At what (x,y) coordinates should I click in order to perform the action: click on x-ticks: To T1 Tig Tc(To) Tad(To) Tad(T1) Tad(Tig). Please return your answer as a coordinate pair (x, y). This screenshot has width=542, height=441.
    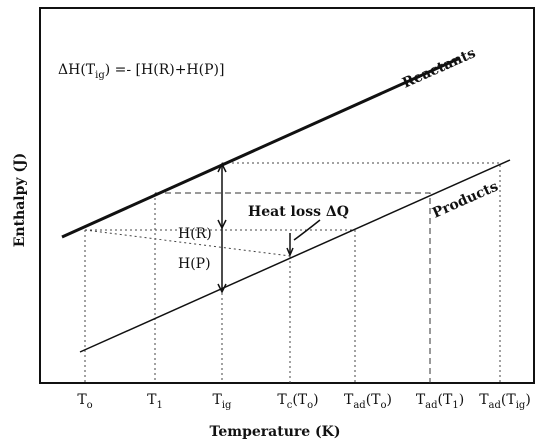
    Looking at the image, I should click on (303, 401).